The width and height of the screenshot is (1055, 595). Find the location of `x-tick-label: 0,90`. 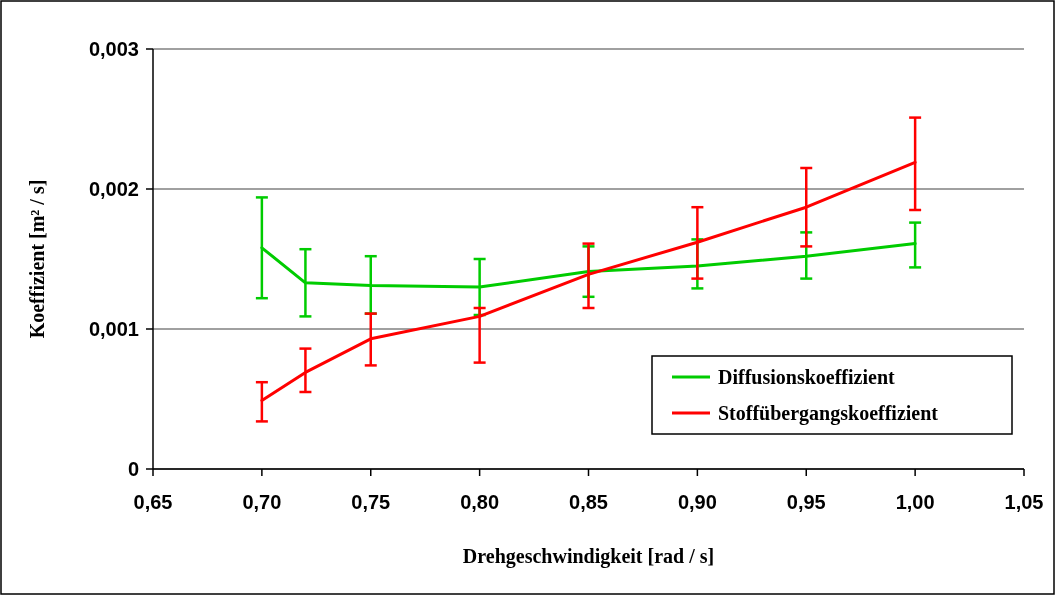

x-tick-label: 0,90 is located at coordinates (697, 502).